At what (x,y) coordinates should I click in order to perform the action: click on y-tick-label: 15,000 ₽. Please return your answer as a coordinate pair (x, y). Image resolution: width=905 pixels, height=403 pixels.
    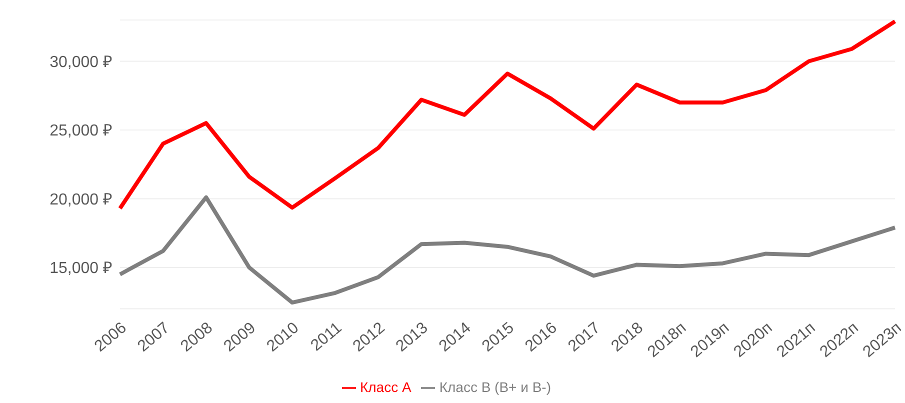
    Looking at the image, I should click on (81, 269).